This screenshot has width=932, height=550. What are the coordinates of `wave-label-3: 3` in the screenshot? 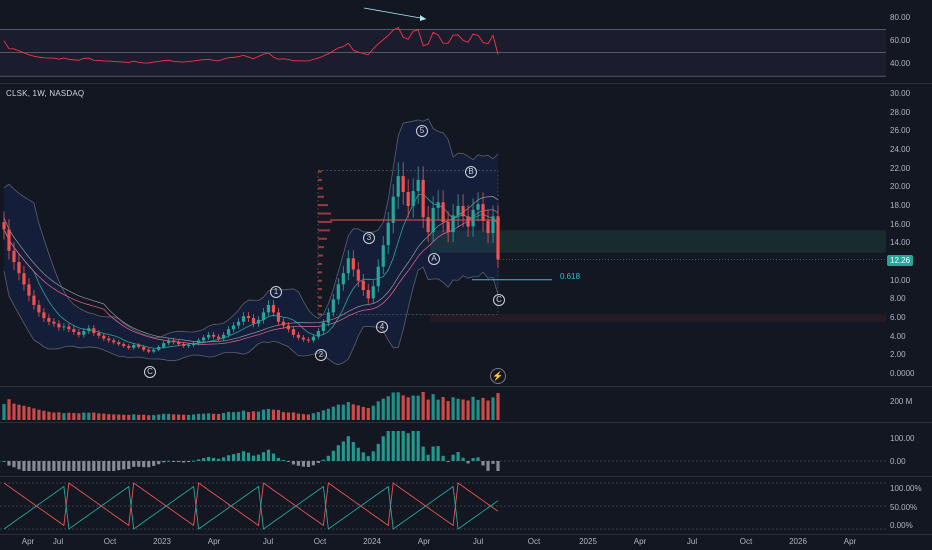 It's located at (369, 238).